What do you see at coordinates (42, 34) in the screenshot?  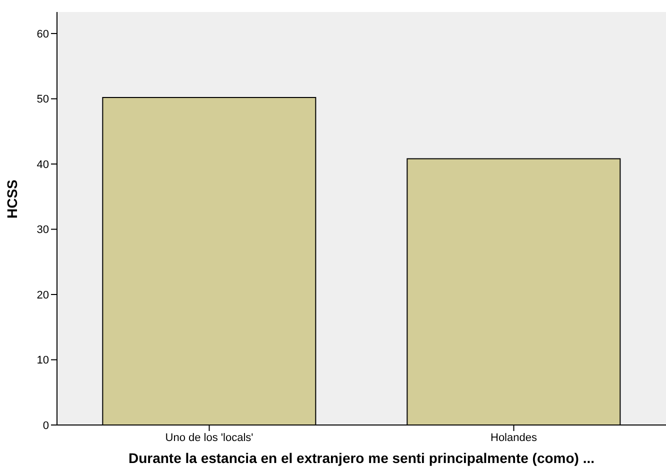 I see `y-tick-label: 60` at bounding box center [42, 34].